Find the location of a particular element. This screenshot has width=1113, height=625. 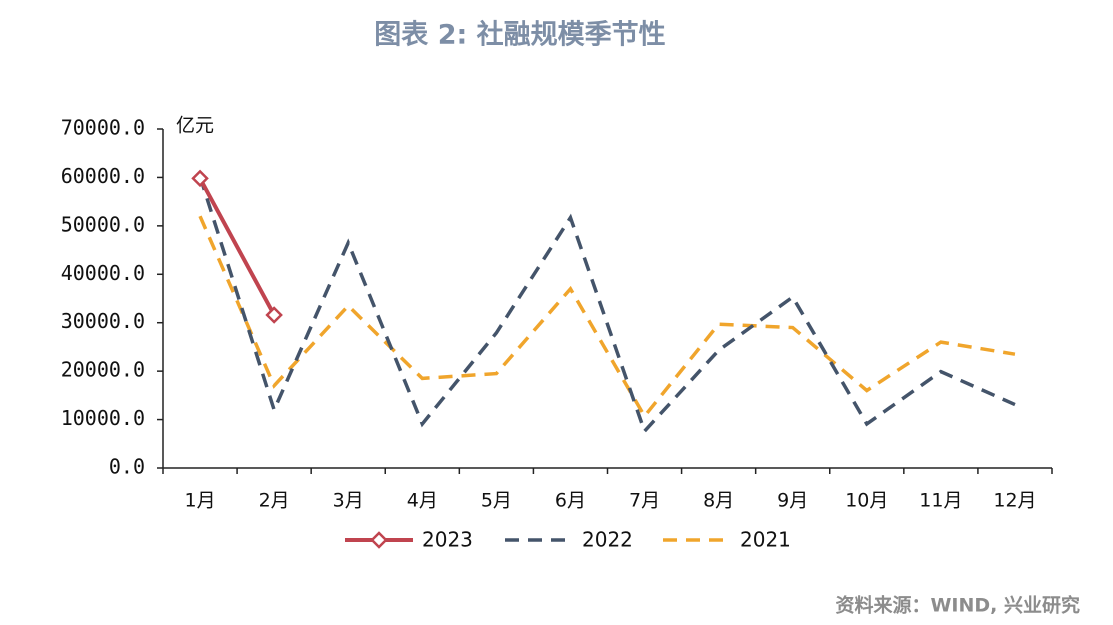

x-tick-label: 10月 is located at coordinates (866, 501).